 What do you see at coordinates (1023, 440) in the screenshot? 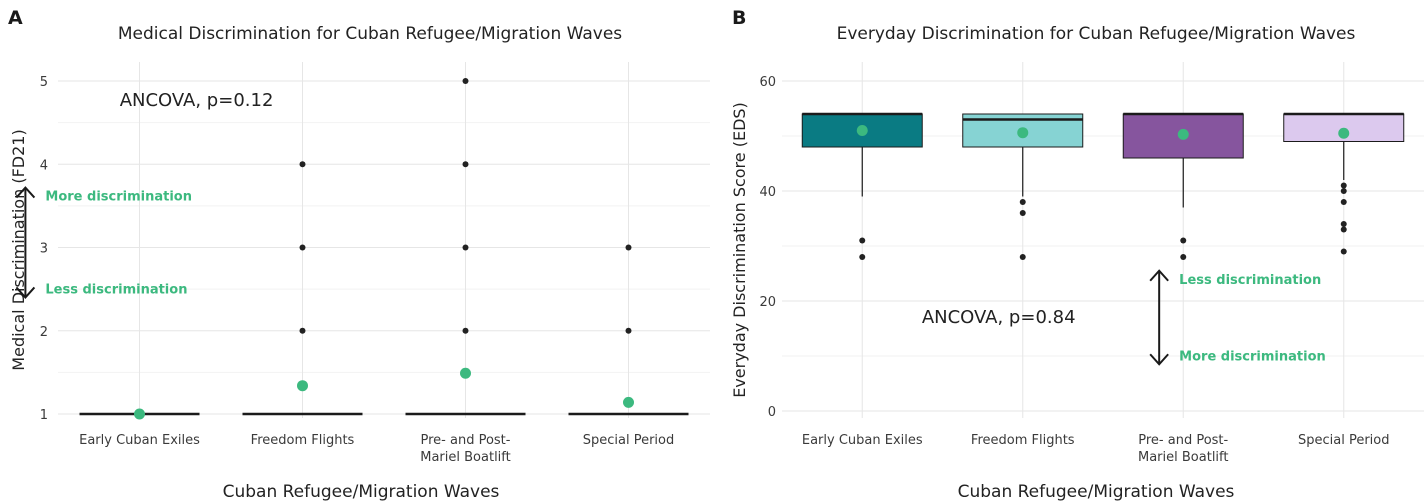
I see `panel-b-x-tick-label: Freedom Flights` at bounding box center [1023, 440].